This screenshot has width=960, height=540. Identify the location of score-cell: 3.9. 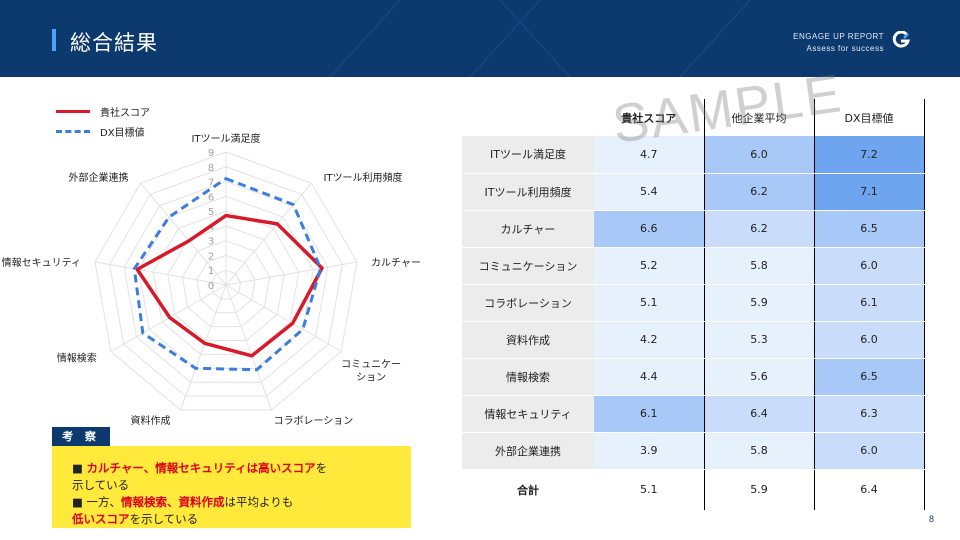
(649, 451).